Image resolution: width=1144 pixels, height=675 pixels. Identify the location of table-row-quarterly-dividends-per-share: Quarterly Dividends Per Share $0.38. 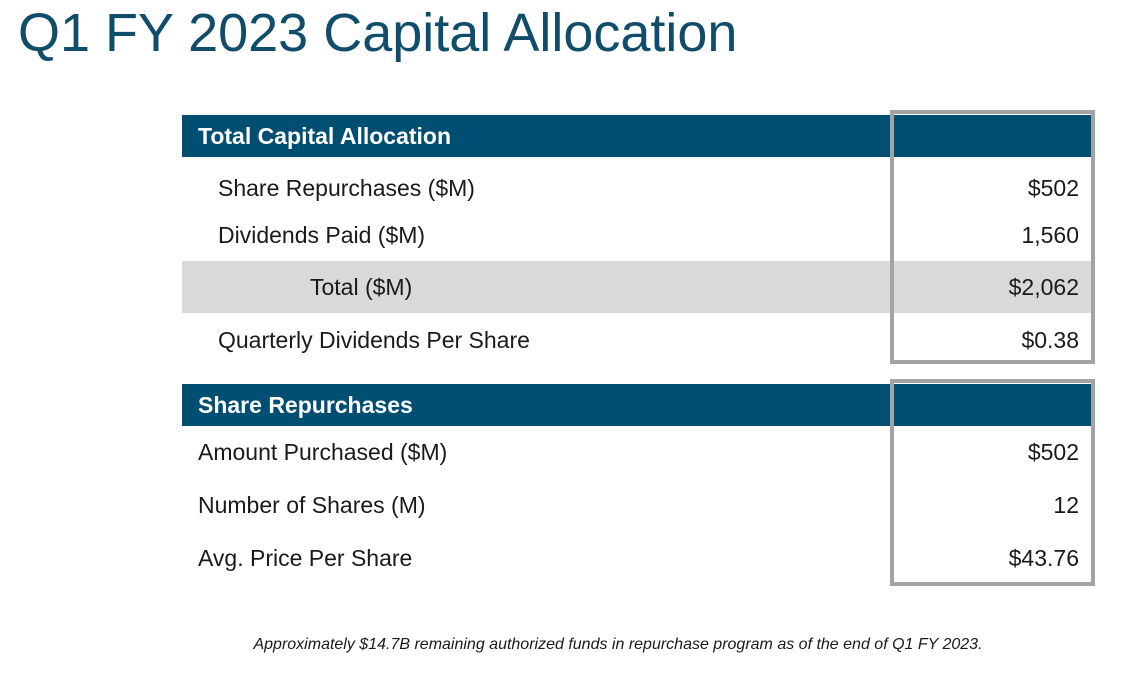
(638, 340).